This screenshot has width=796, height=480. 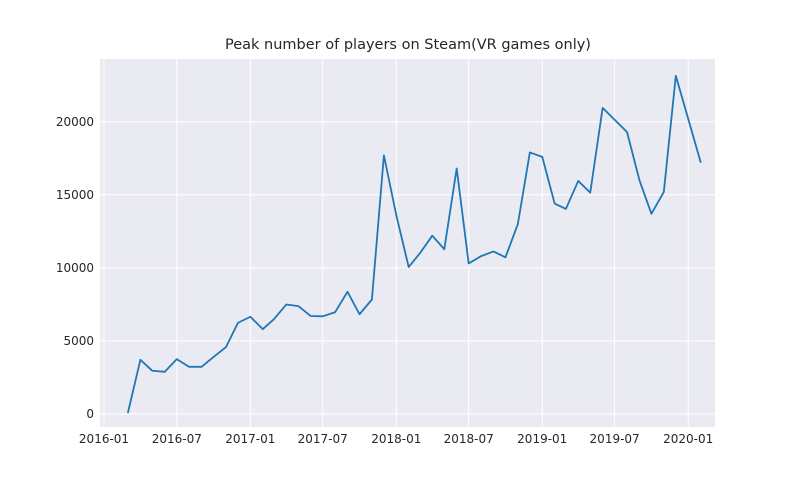 I want to click on x-tick-label: 2017-07, so click(x=323, y=439).